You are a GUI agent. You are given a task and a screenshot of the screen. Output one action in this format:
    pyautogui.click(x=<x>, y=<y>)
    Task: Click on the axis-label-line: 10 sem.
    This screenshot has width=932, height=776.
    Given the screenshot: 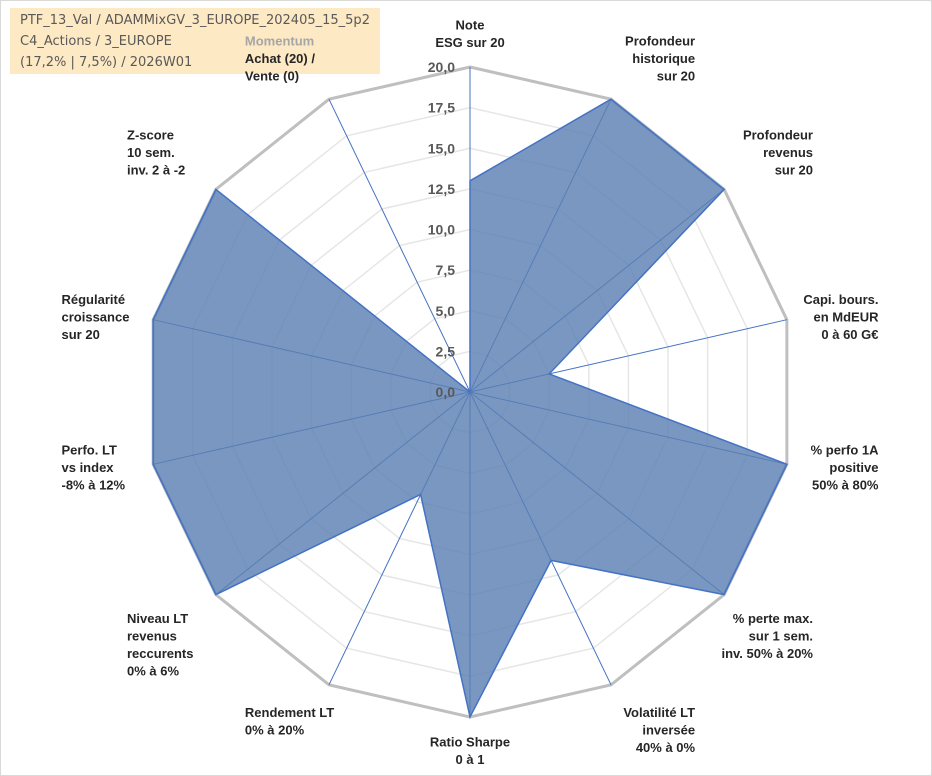 What is the action you would take?
    pyautogui.click(x=151, y=152)
    